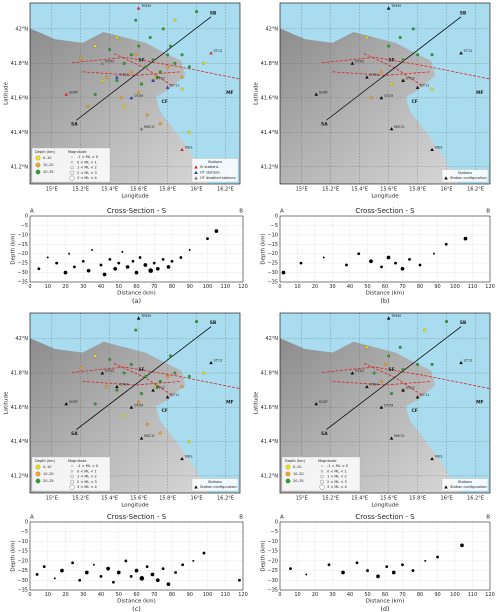  I want to click on legend-label: IV stations, so click(209, 167).